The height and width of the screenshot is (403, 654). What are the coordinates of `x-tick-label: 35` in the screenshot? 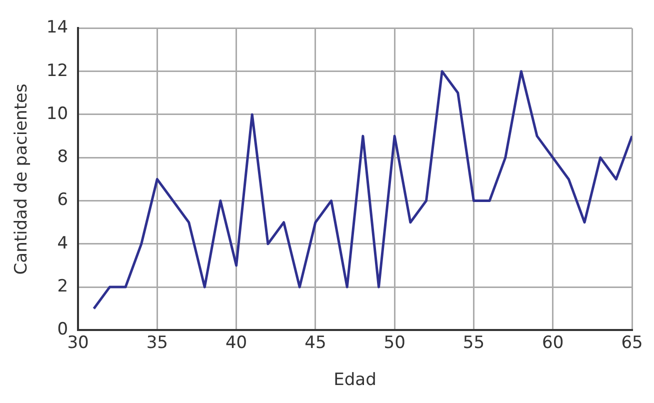 It's located at (157, 342).